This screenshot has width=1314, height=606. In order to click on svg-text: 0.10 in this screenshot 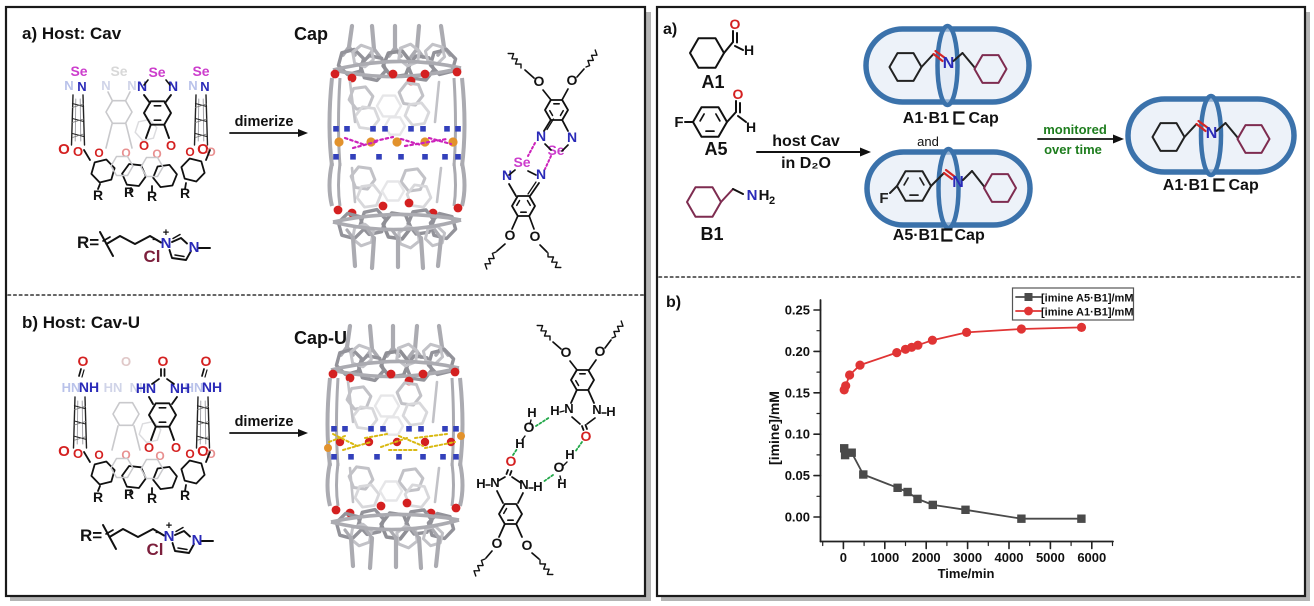, I will do `click(797, 434)`.